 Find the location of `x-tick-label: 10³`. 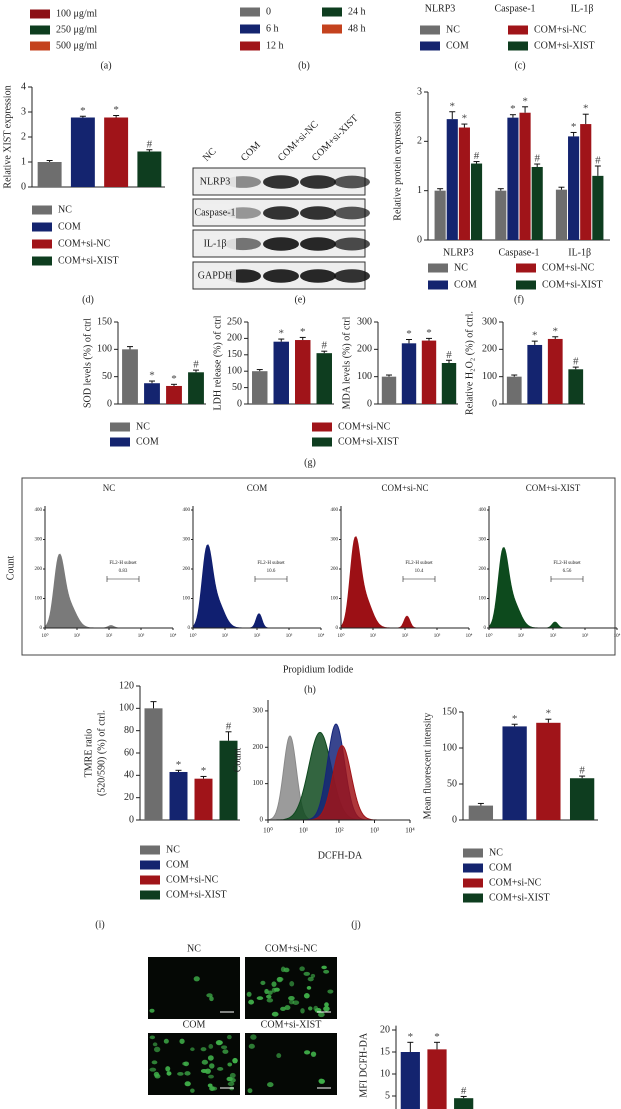

x-tick-label: 10³ is located at coordinates (585, 636).